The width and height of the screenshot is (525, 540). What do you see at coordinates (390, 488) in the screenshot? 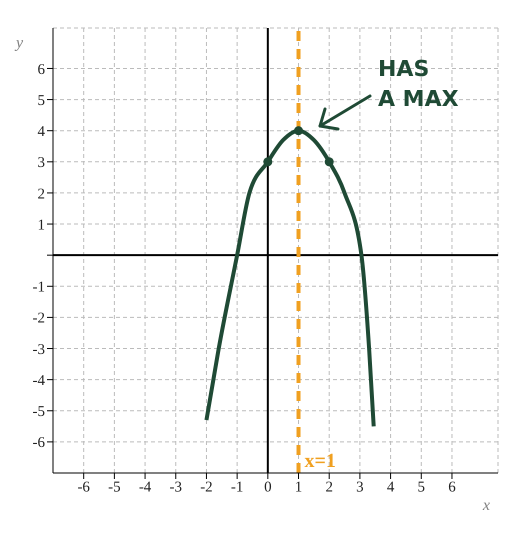
I see `x-tick-label: 4` at bounding box center [390, 488].